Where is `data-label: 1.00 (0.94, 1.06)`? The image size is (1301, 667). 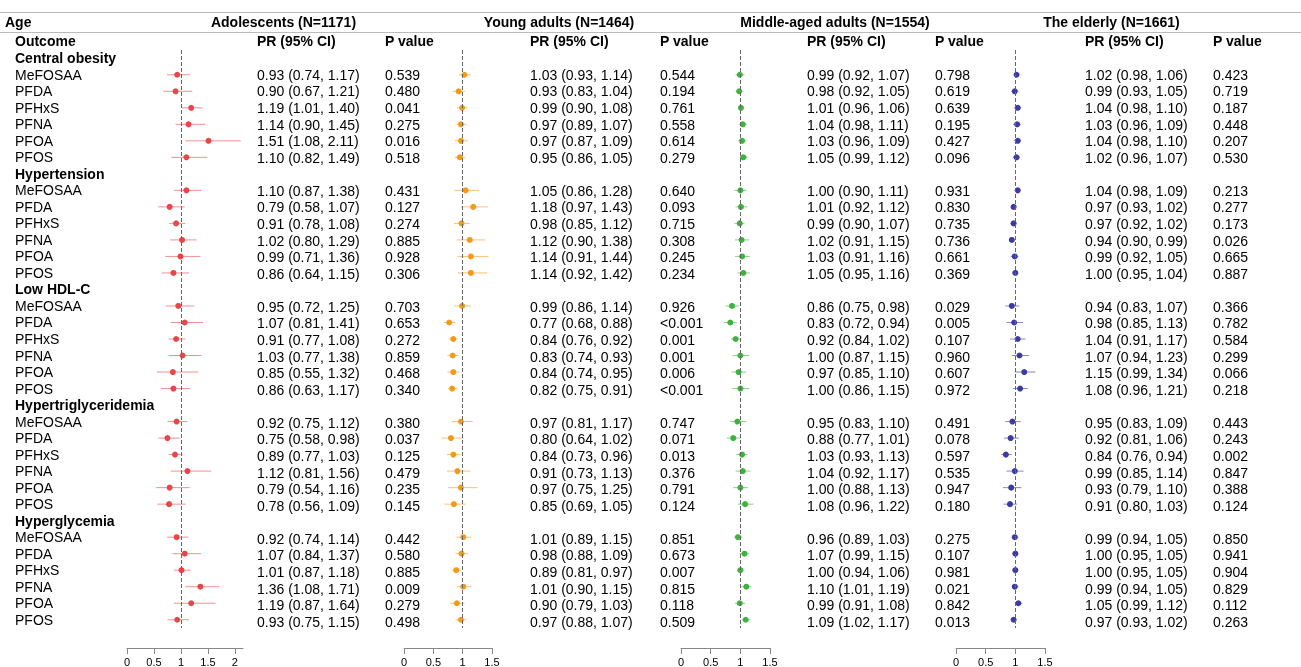
data-label: 1.00 (0.94, 1.06) is located at coordinates (858, 572).